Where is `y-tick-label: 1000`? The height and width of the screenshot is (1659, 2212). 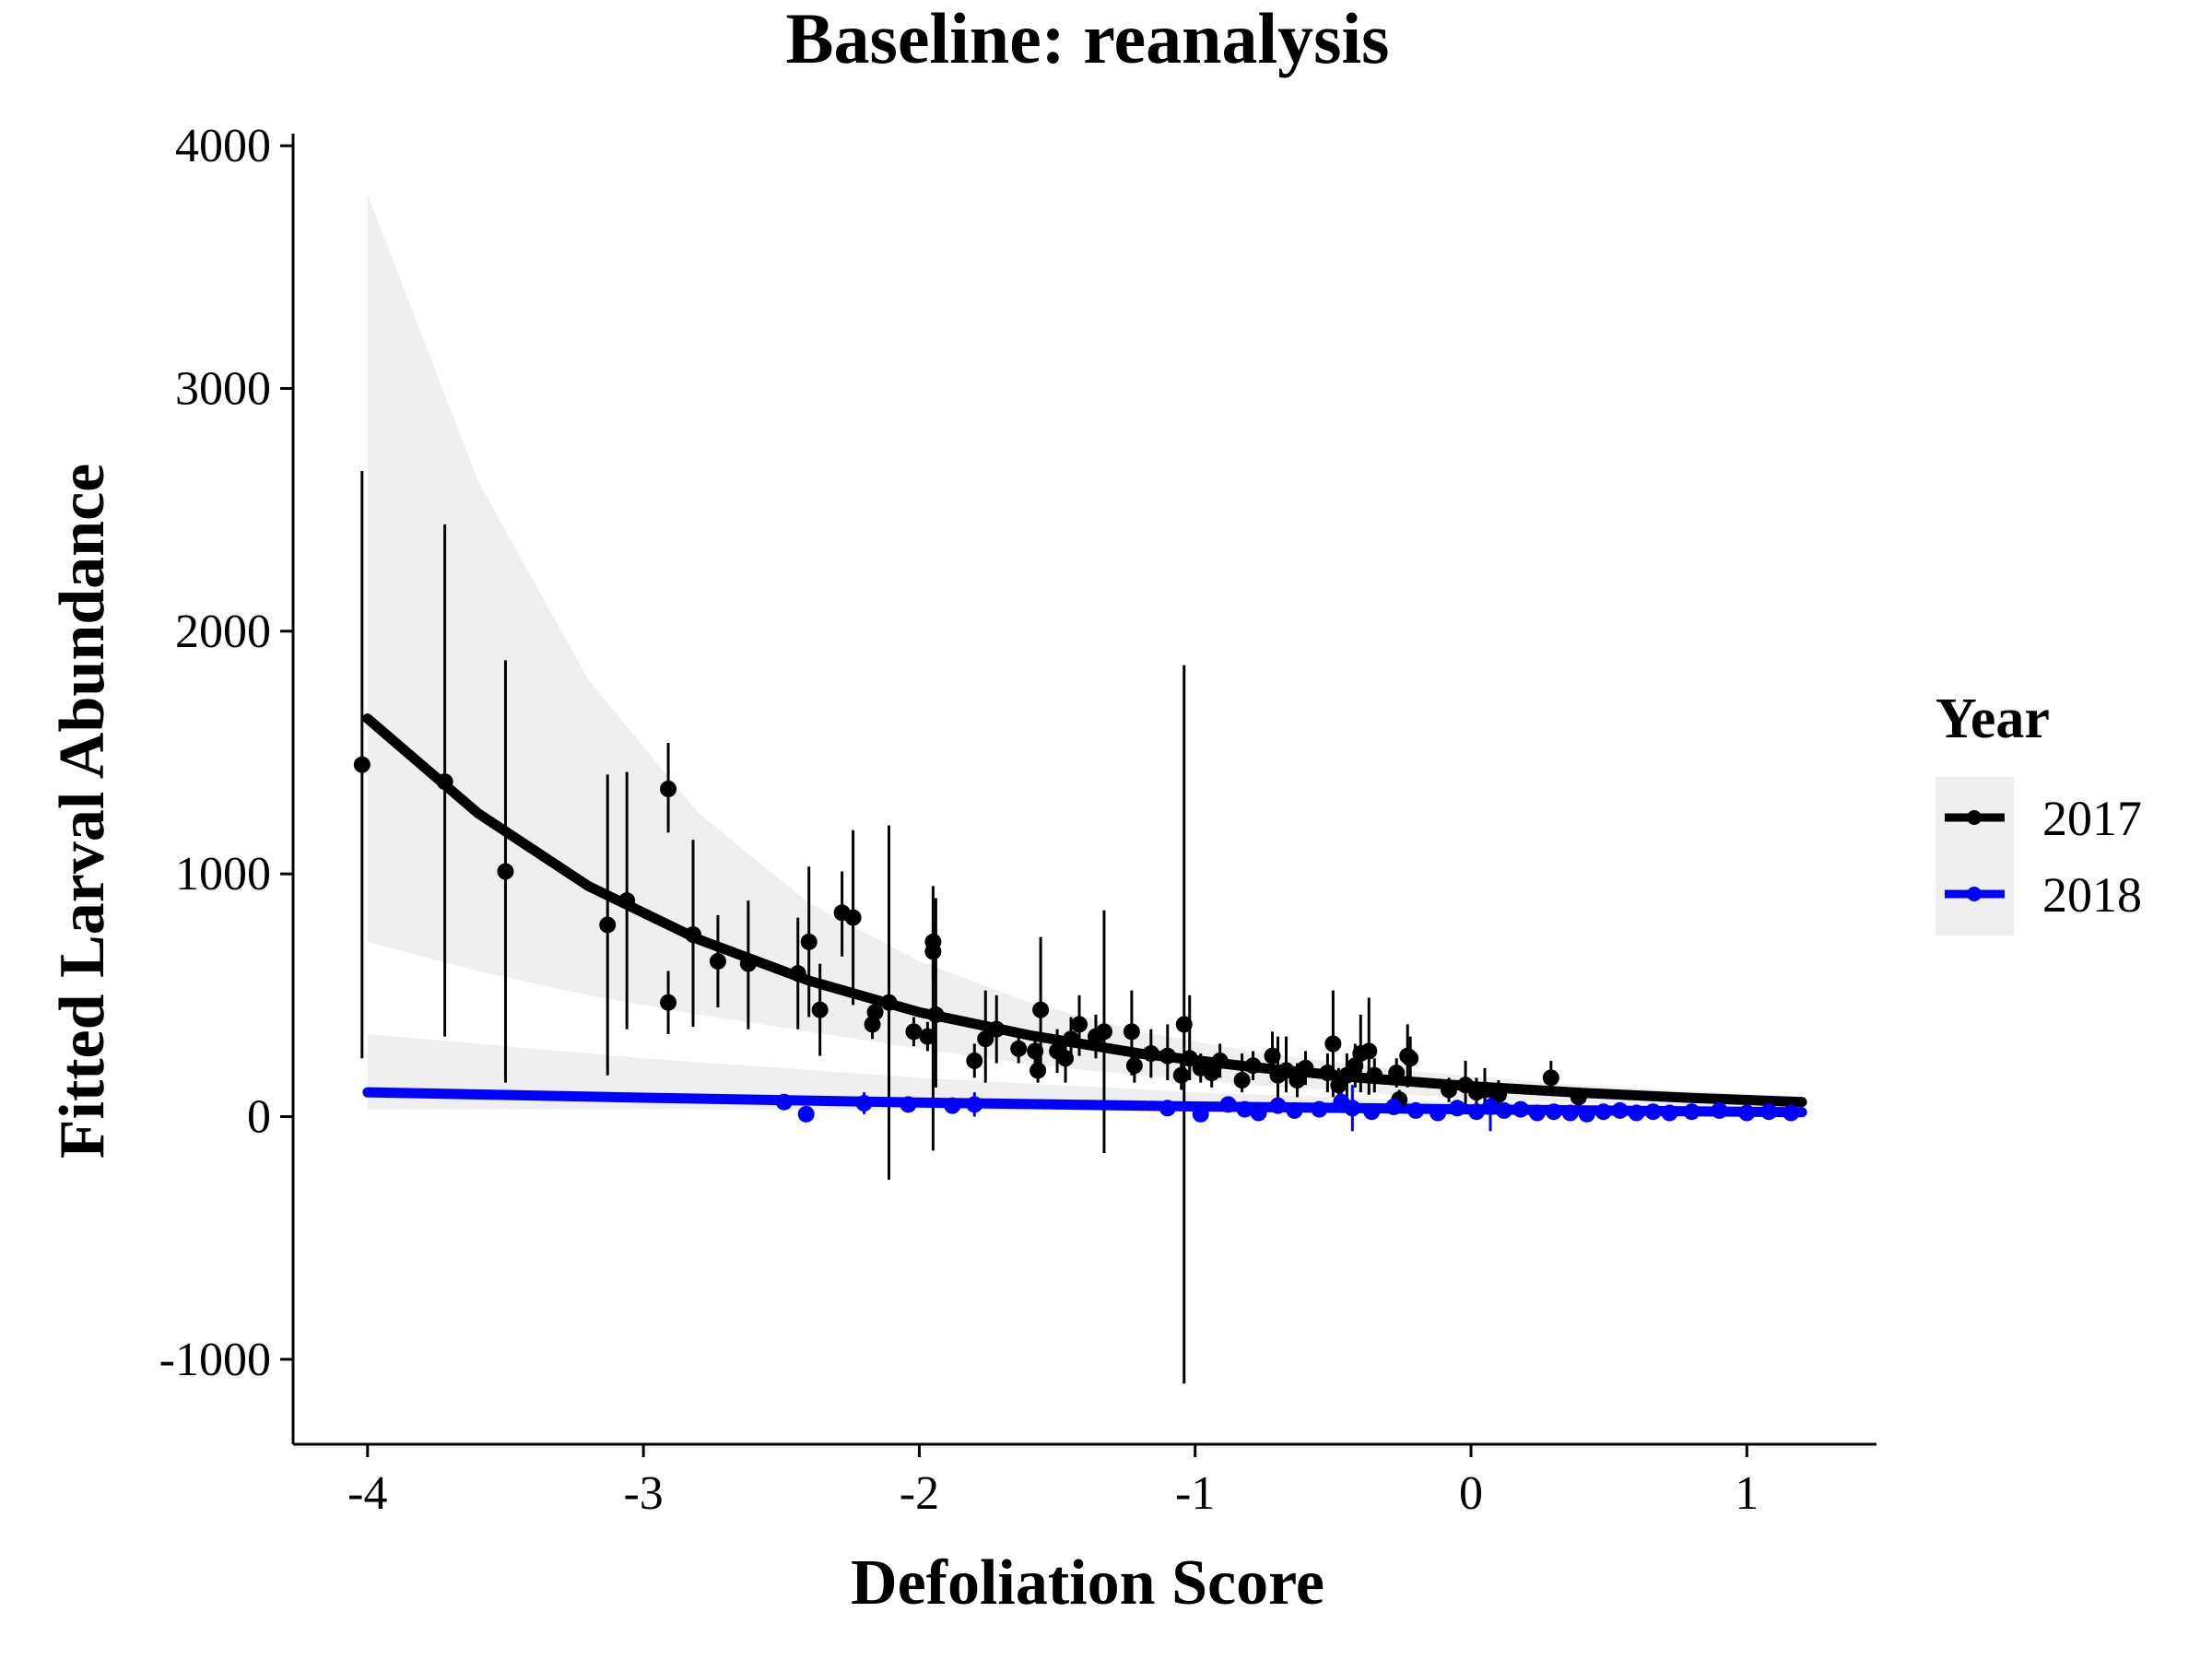
y-tick-label: 1000 is located at coordinates (223, 874).